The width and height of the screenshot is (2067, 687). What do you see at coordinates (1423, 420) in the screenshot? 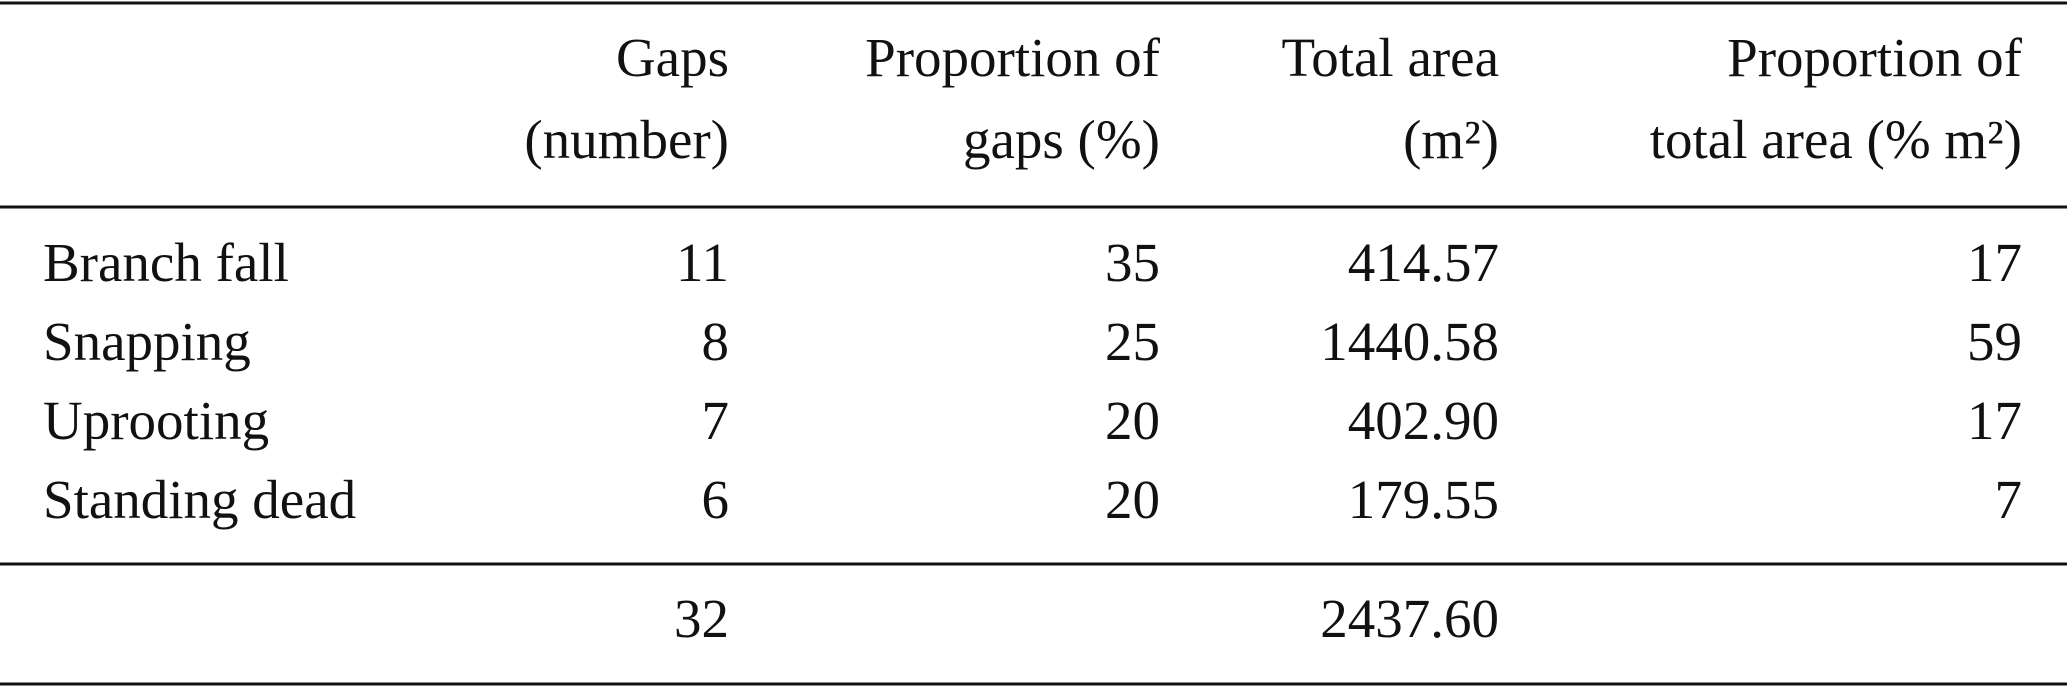
I see `cell: 402.90` at bounding box center [1423, 420].